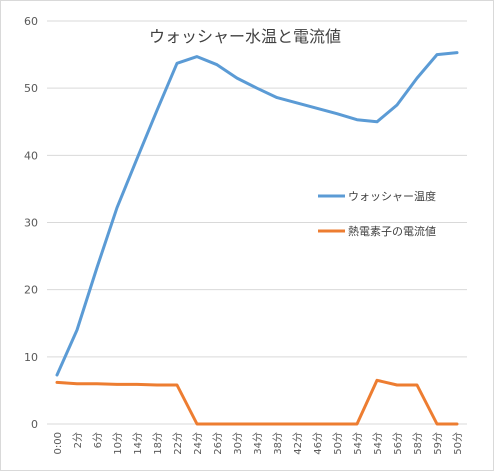 The width and height of the screenshot is (494, 471). Describe the element at coordinates (245, 36) in the screenshot. I see `chart-title: ウォッシャー水温と電流値` at that location.